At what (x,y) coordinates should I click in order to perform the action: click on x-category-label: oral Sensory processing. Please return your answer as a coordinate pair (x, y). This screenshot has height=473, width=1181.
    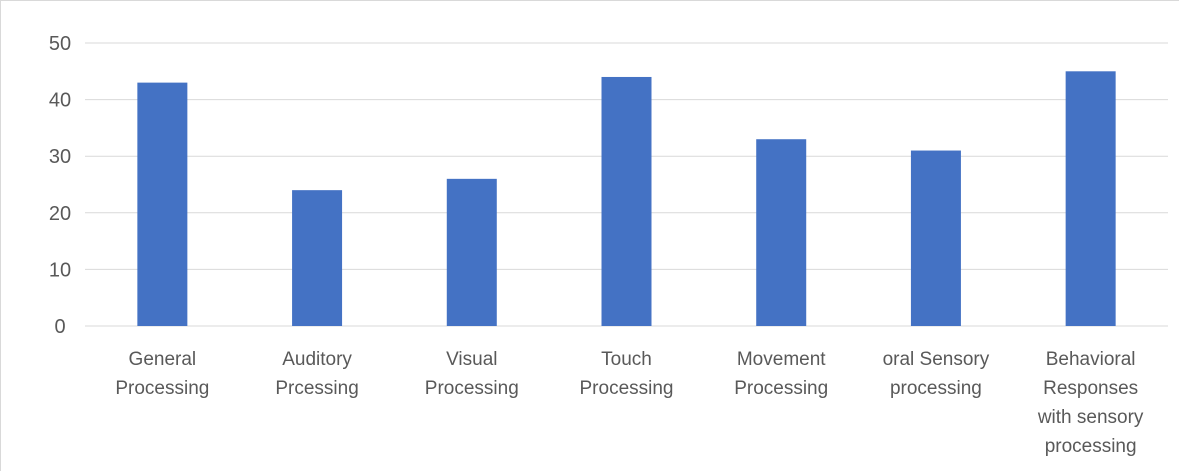
    Looking at the image, I should click on (936, 374).